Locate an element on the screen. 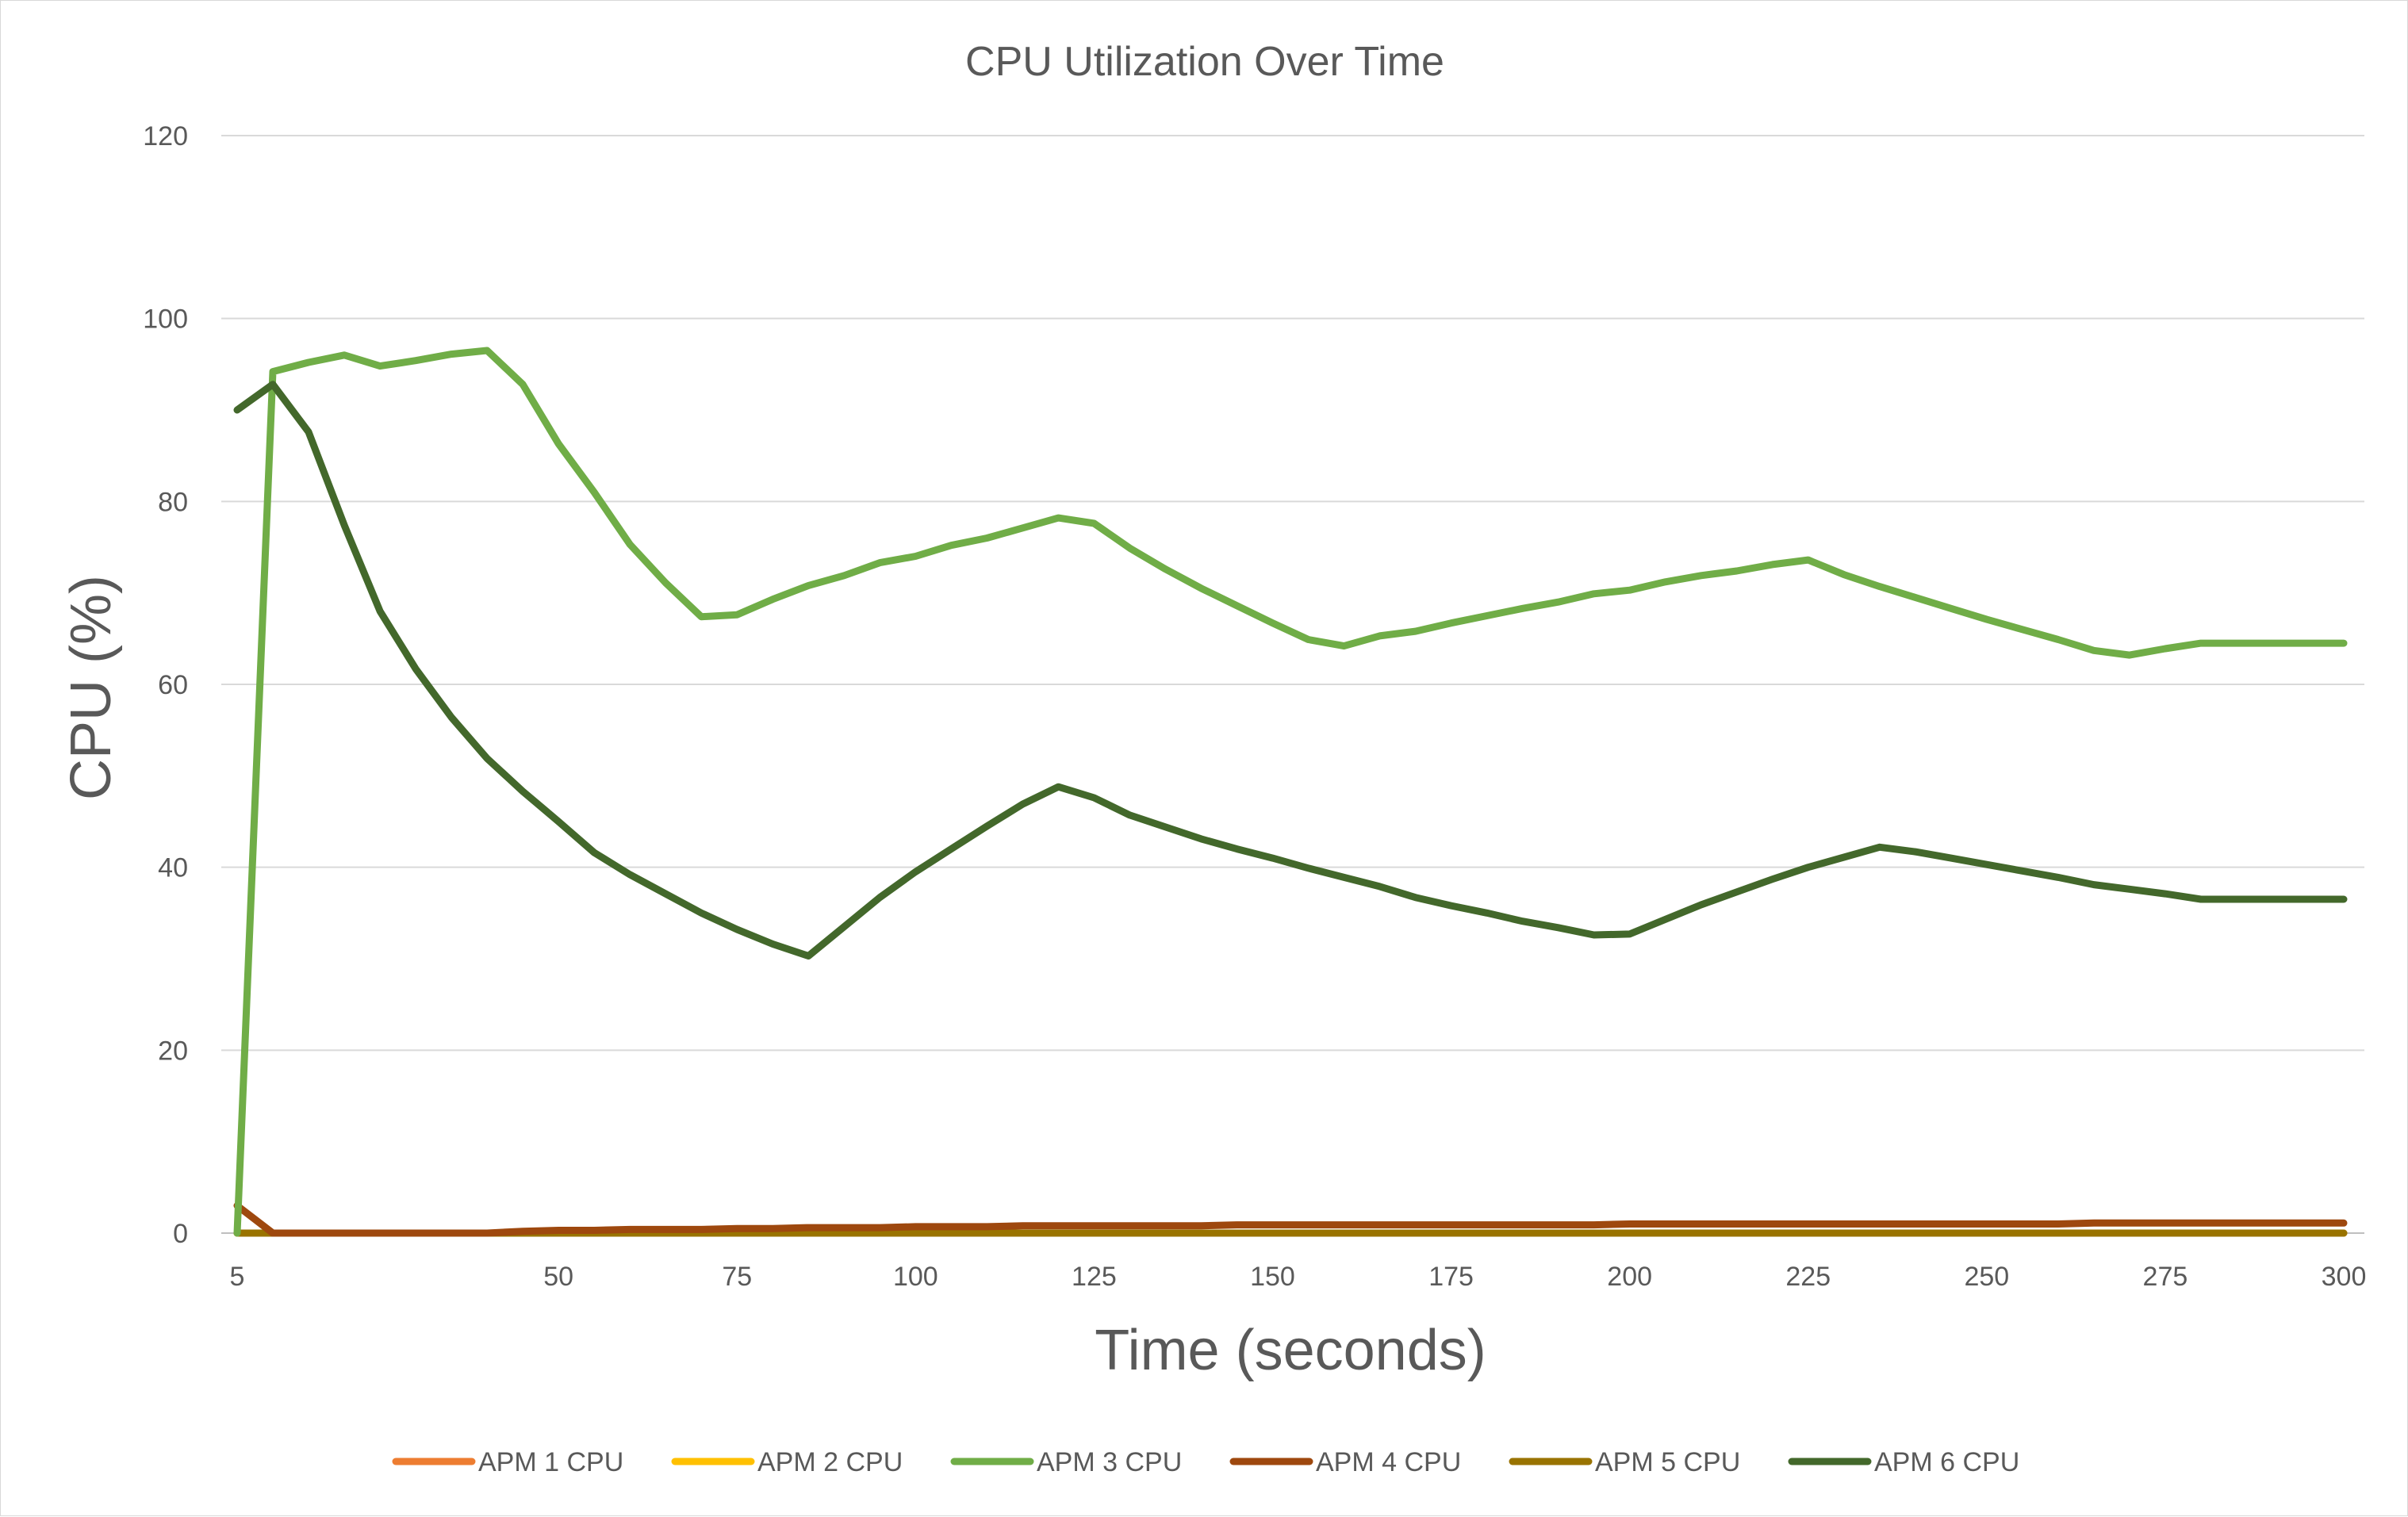 The image size is (2408, 1517). legend-item: APM 1 CPU is located at coordinates (507, 1462).